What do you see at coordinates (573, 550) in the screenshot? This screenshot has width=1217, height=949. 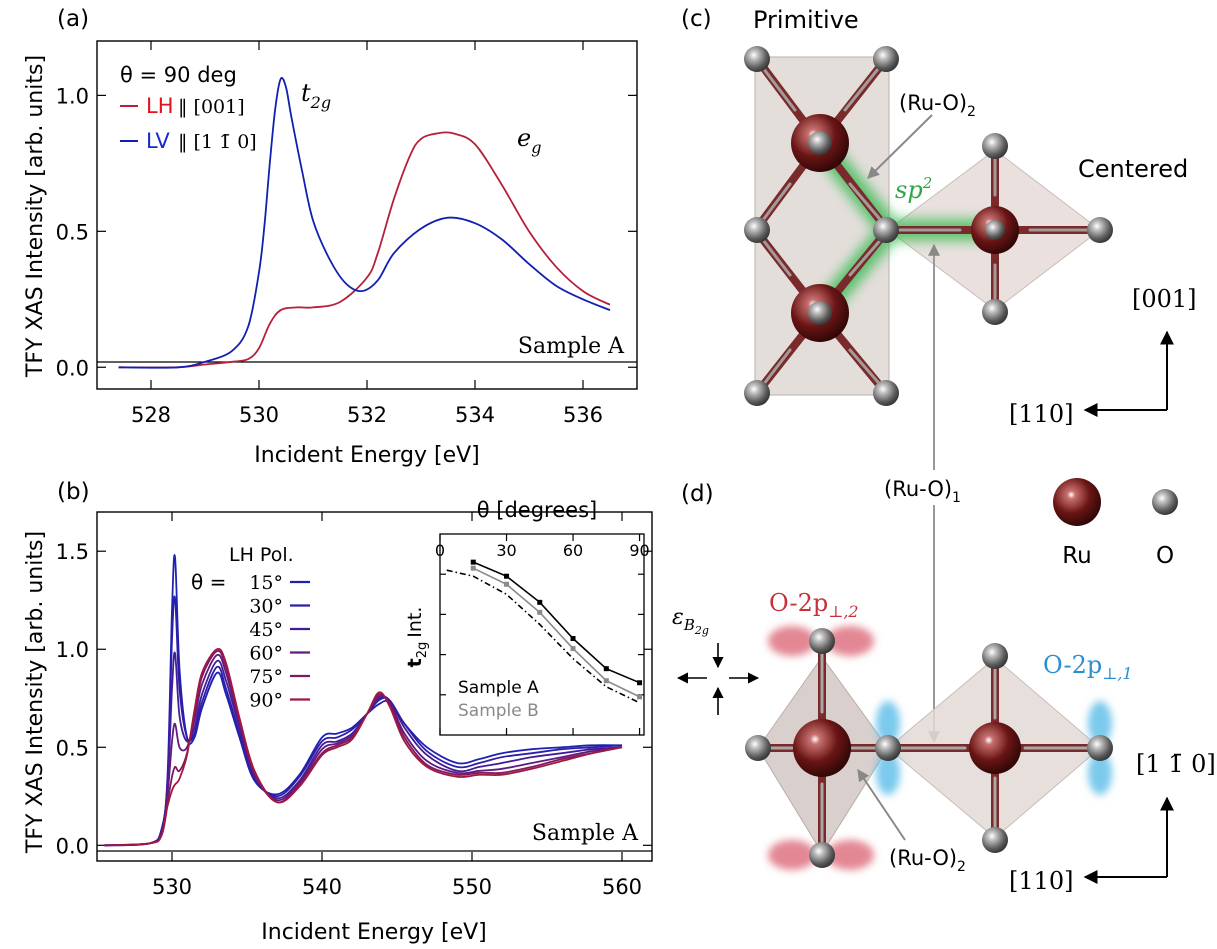 I see `inset-xtick-label: 60` at bounding box center [573, 550].